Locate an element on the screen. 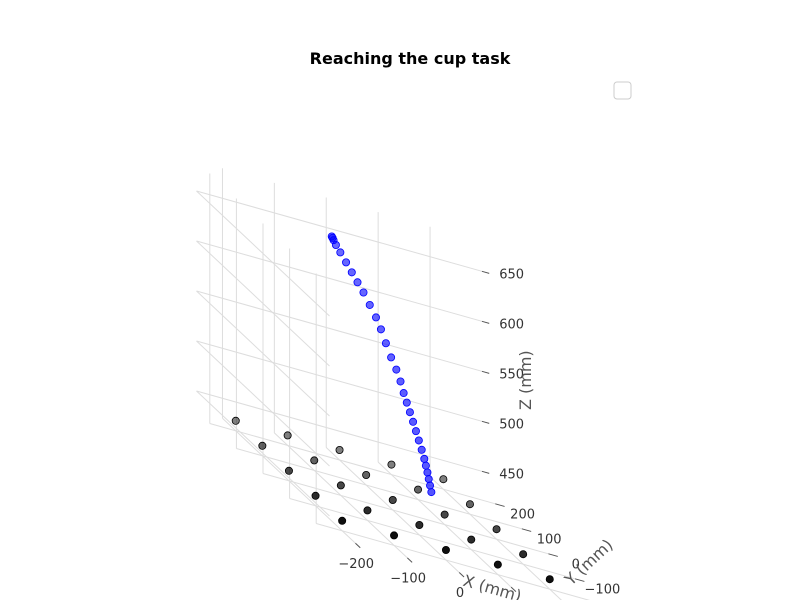  z-tick-label: 650 is located at coordinates (511, 274).